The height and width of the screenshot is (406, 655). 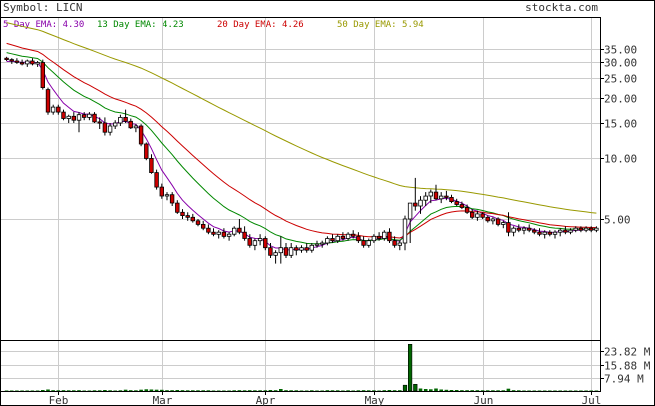 I want to click on price-tick-label: 30.00, so click(x=620, y=63).